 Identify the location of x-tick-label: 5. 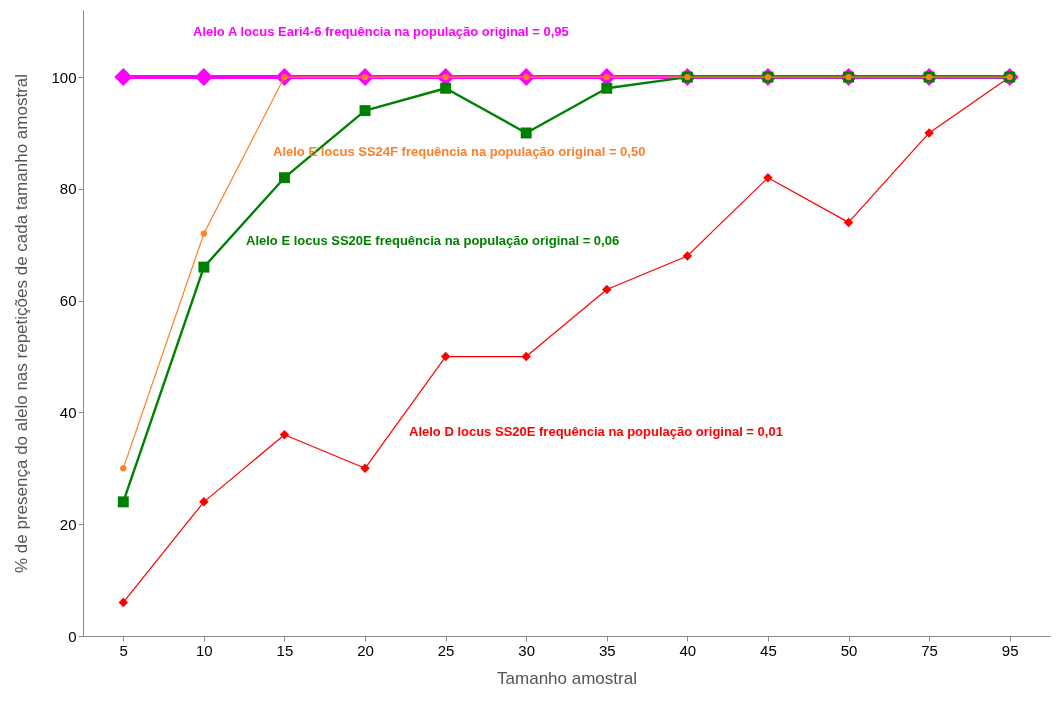
(123, 650).